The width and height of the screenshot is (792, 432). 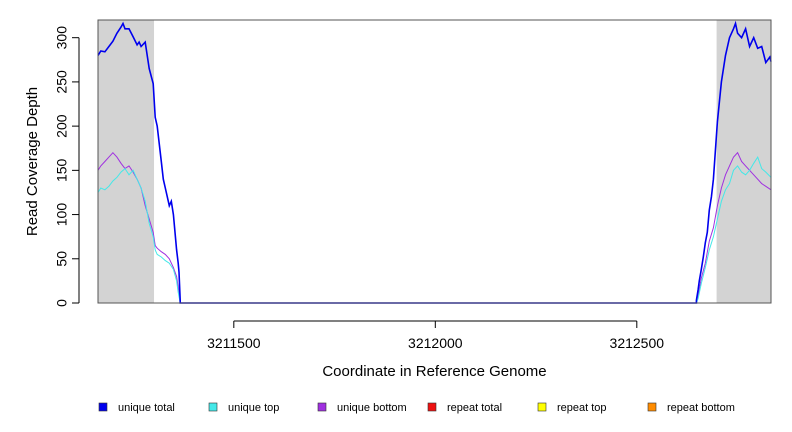 I want to click on y-axis-title: Read Coverage Depth, so click(x=32, y=161).